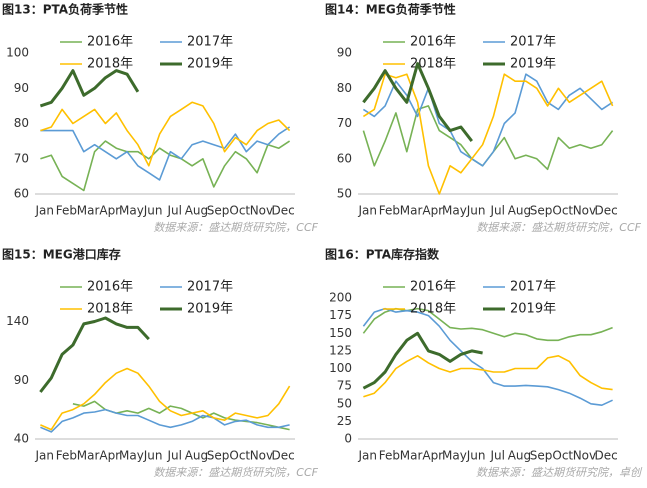 Image resolution: width=647 pixels, height=488 pixels. What do you see at coordinates (348, 439) in the screenshot?
I see `y-tick-label: 0` at bounding box center [348, 439].